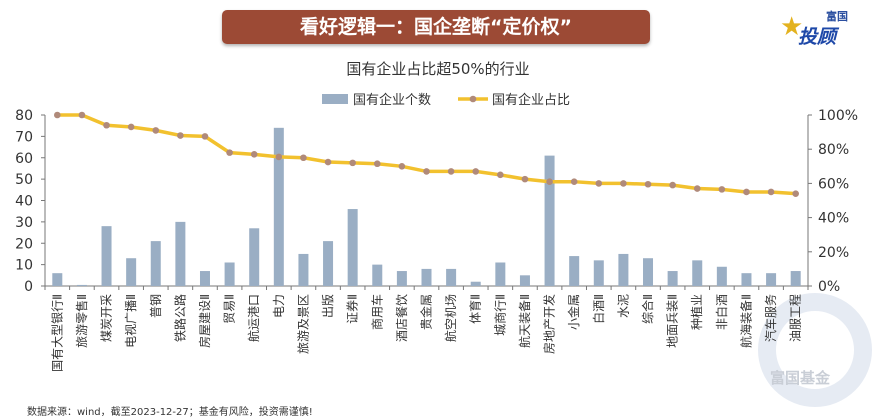 The width and height of the screenshot is (876, 419). I want to click on x-tick-label: 普钢, so click(156, 306).